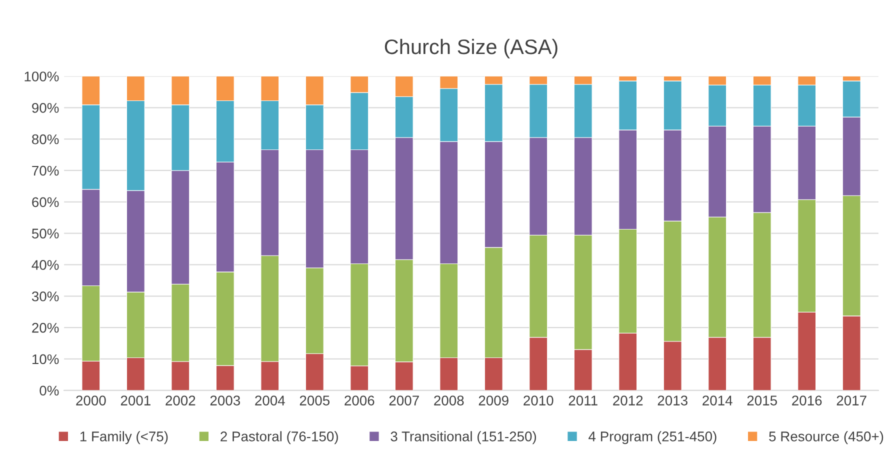 This screenshot has height=462, width=890. Describe the element at coordinates (628, 401) in the screenshot. I see `x-tick-label: 2012` at that location.